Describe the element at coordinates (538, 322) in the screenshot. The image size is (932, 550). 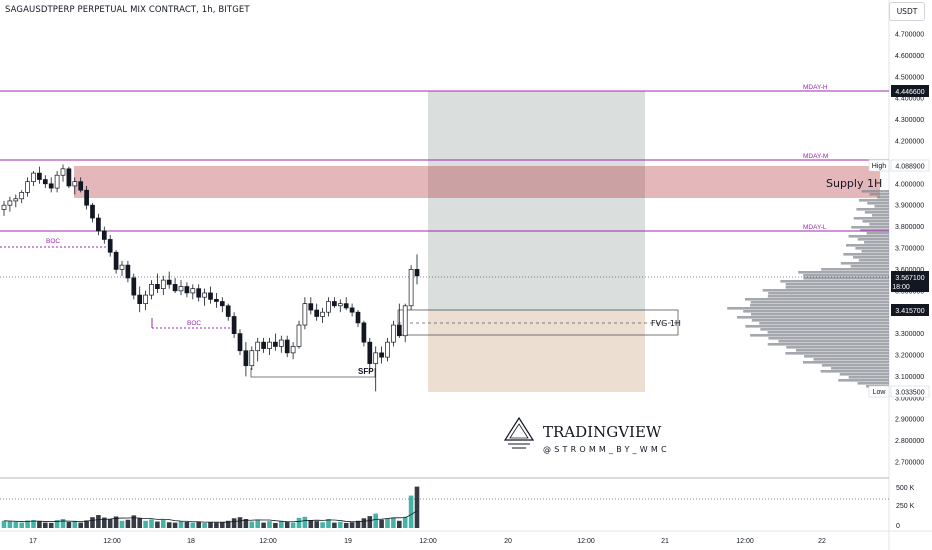
I see `fvg-box` at that location.